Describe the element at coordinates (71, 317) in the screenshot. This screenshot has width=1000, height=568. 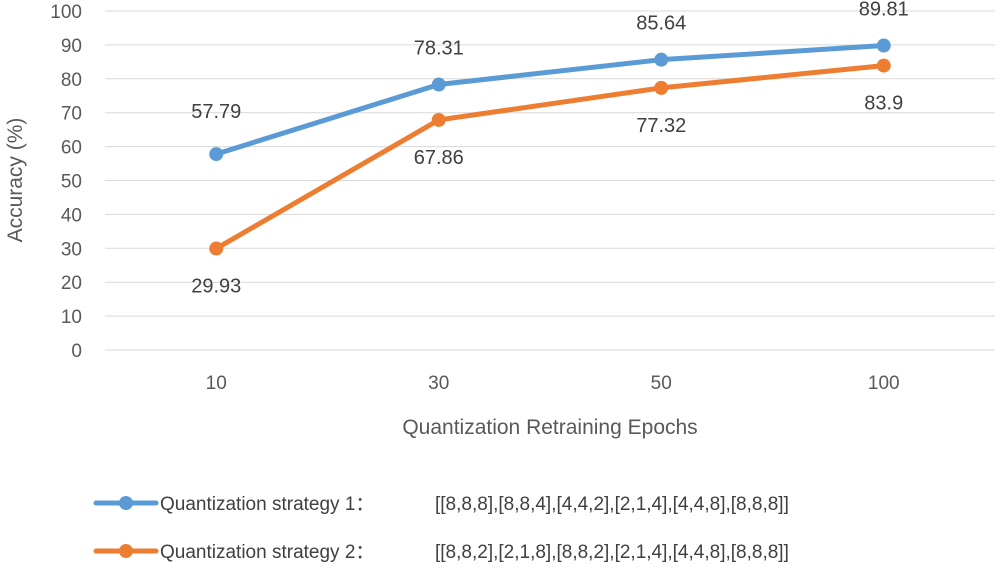
I see `y-tick-label: 10` at that location.